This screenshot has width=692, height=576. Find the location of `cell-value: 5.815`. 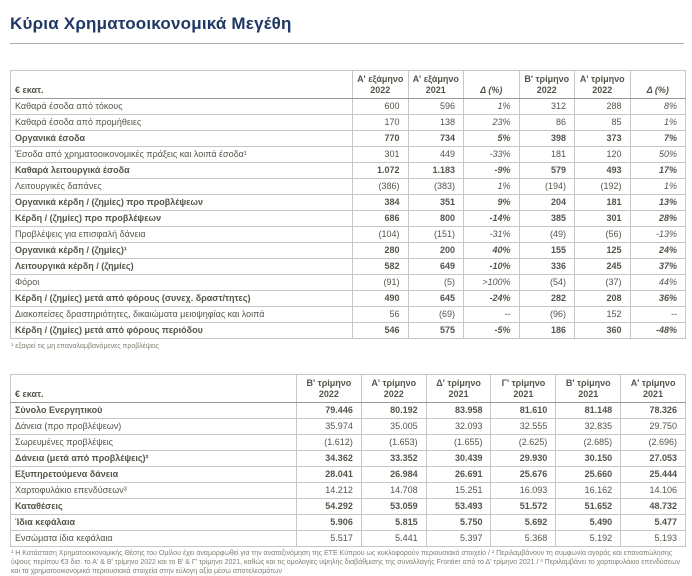

cell-value: 5.815 is located at coordinates (393, 522).